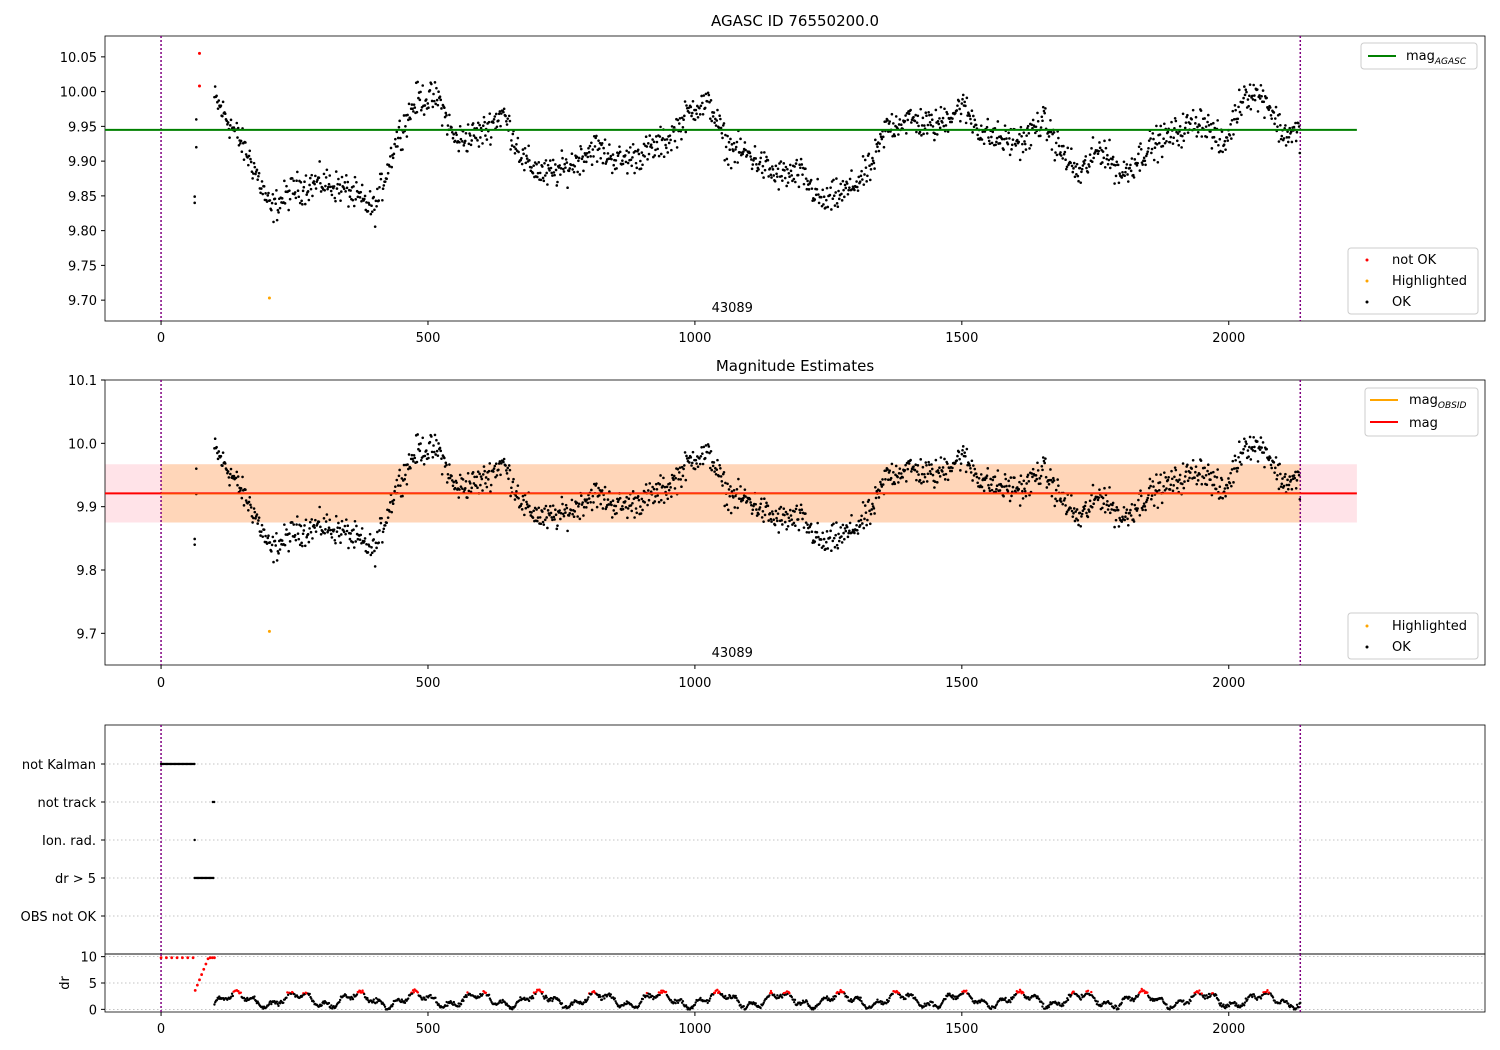  What do you see at coordinates (78, 58) in the screenshot?
I see `panel1-ytick-label: 10.05` at bounding box center [78, 58].